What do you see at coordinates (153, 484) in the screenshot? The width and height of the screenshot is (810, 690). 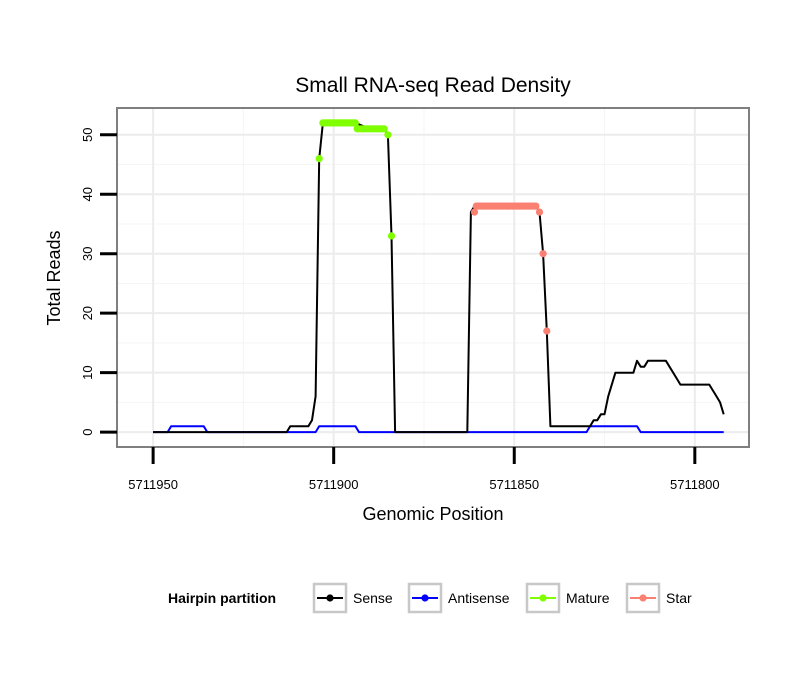 I see `x-tick-label: 5711950` at bounding box center [153, 484].